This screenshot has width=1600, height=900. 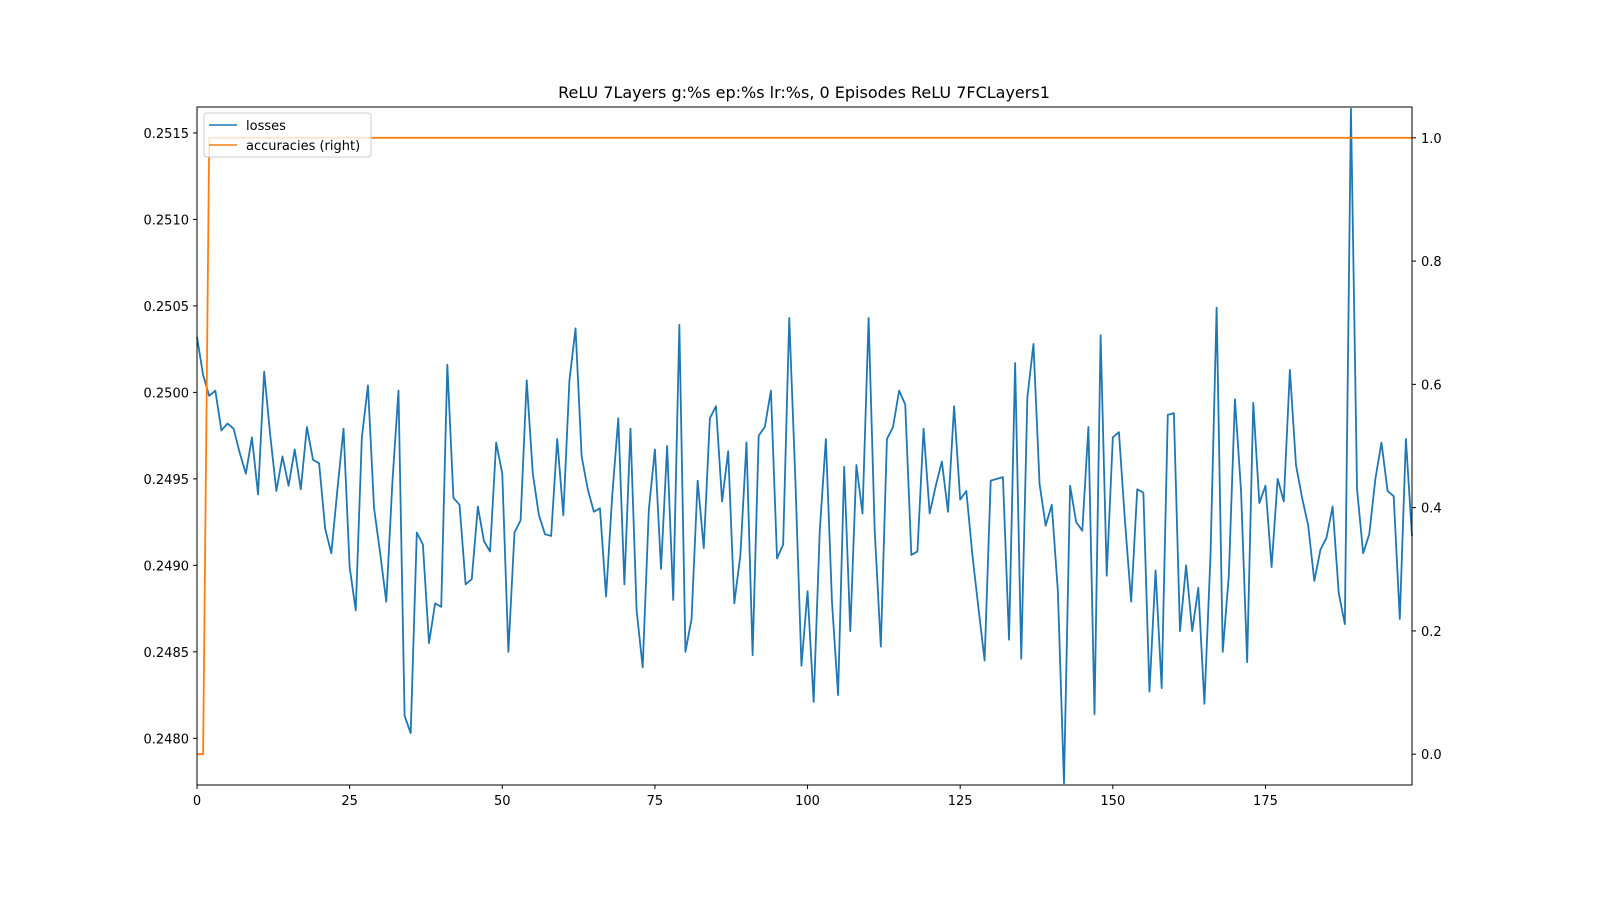 What do you see at coordinates (167, 307) in the screenshot?
I see `y-left-tick-label-5: 0.2505` at bounding box center [167, 307].